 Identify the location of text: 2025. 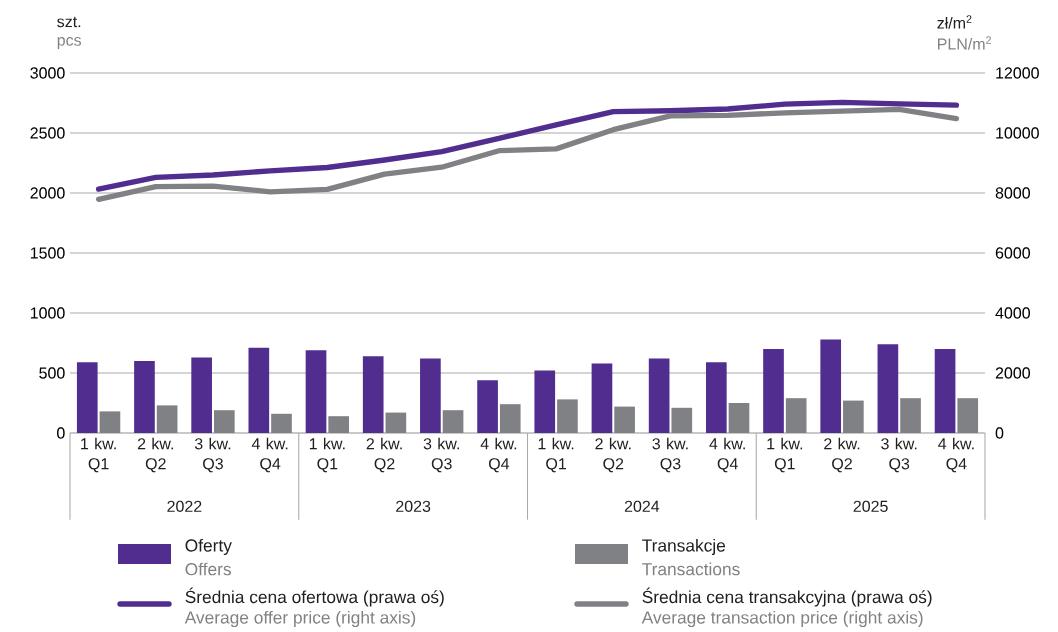
(870, 506).